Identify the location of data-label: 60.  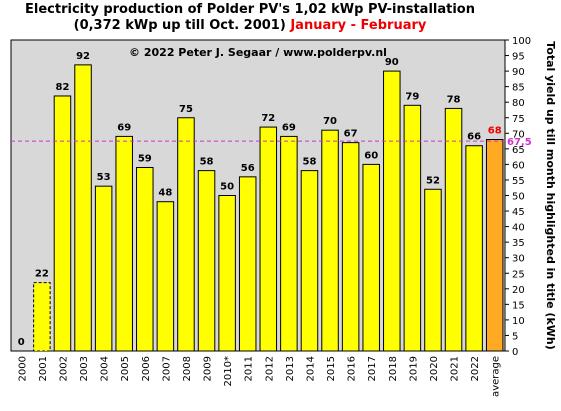
(371, 155).